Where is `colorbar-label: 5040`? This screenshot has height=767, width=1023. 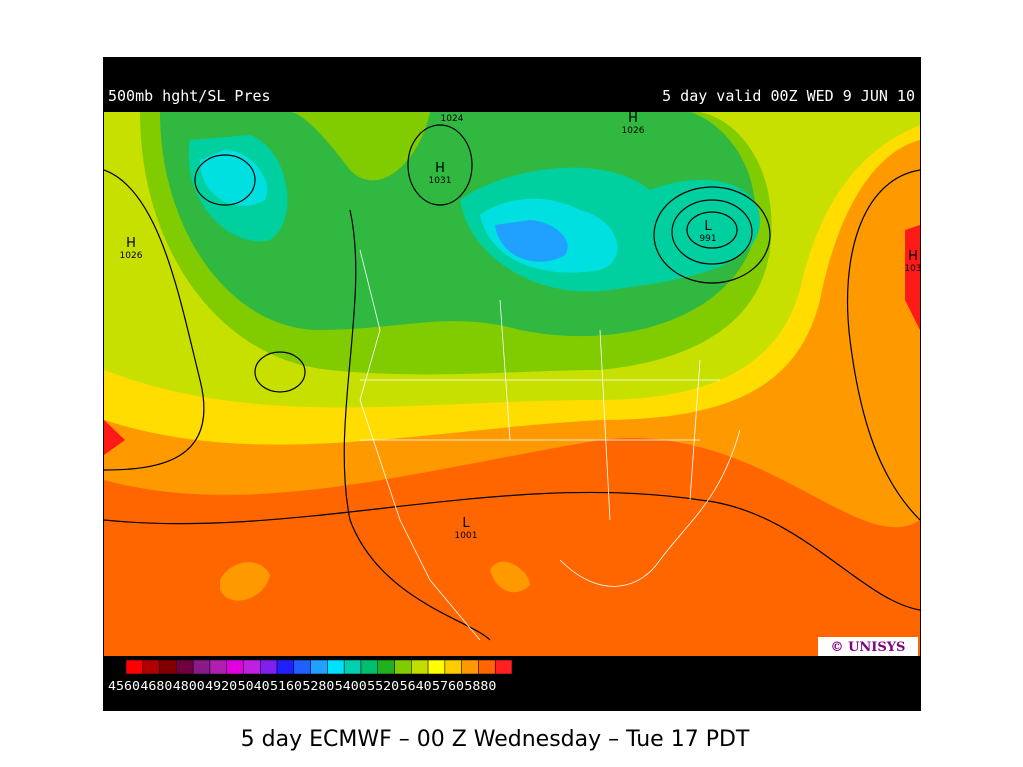 colorbar-label: 5040 is located at coordinates (254, 686).